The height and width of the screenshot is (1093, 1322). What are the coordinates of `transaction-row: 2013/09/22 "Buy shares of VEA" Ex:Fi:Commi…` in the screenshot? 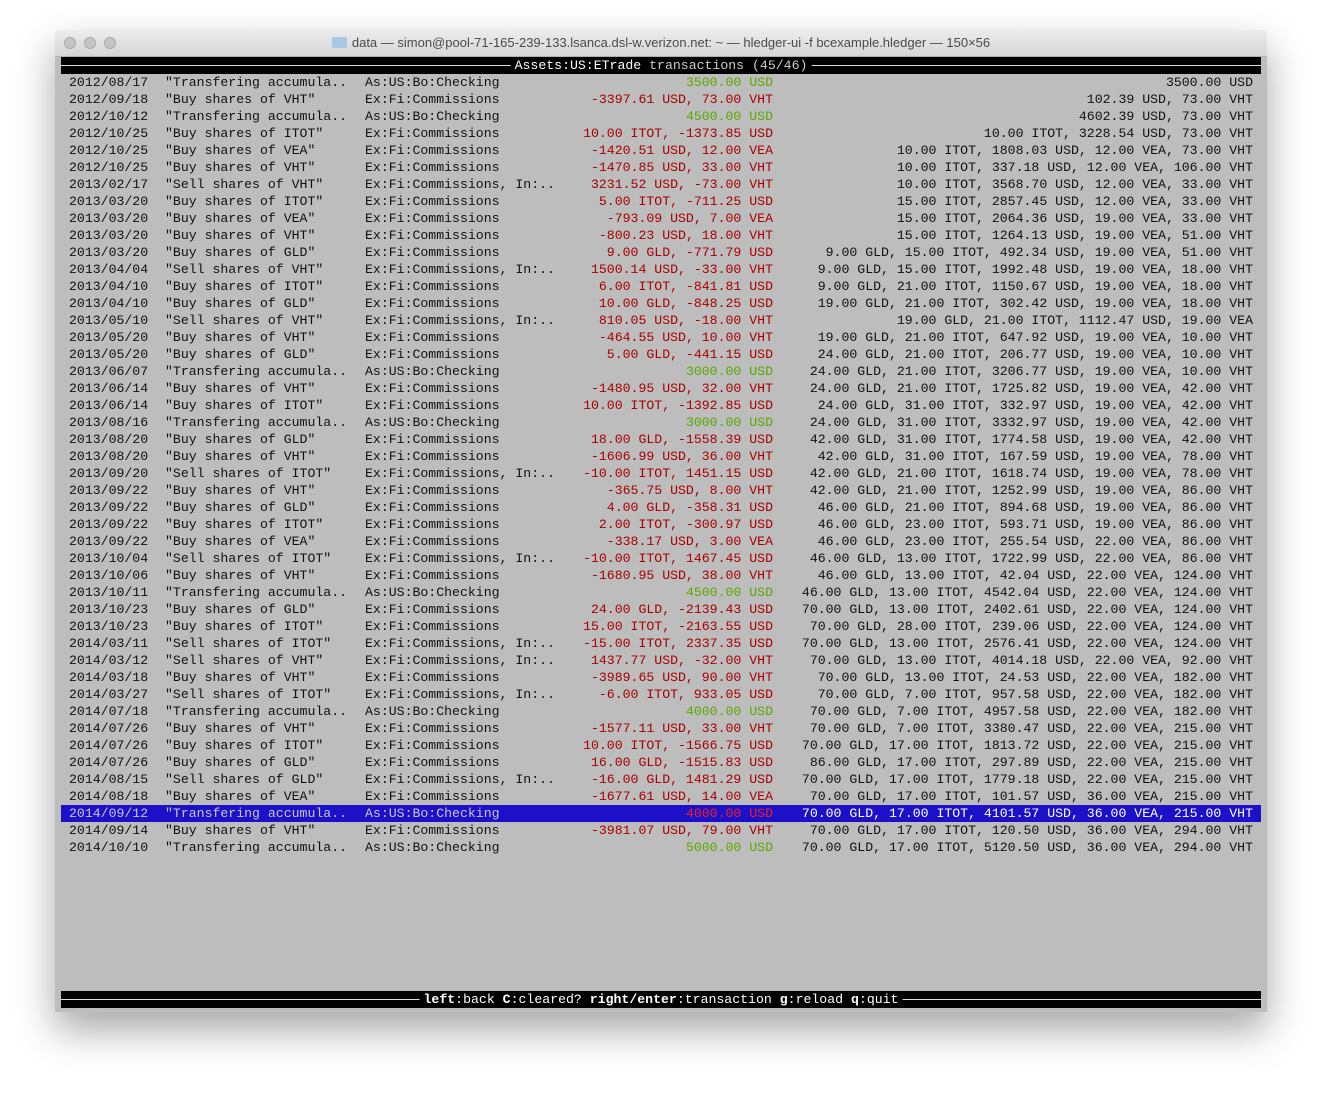 It's located at (661, 541).